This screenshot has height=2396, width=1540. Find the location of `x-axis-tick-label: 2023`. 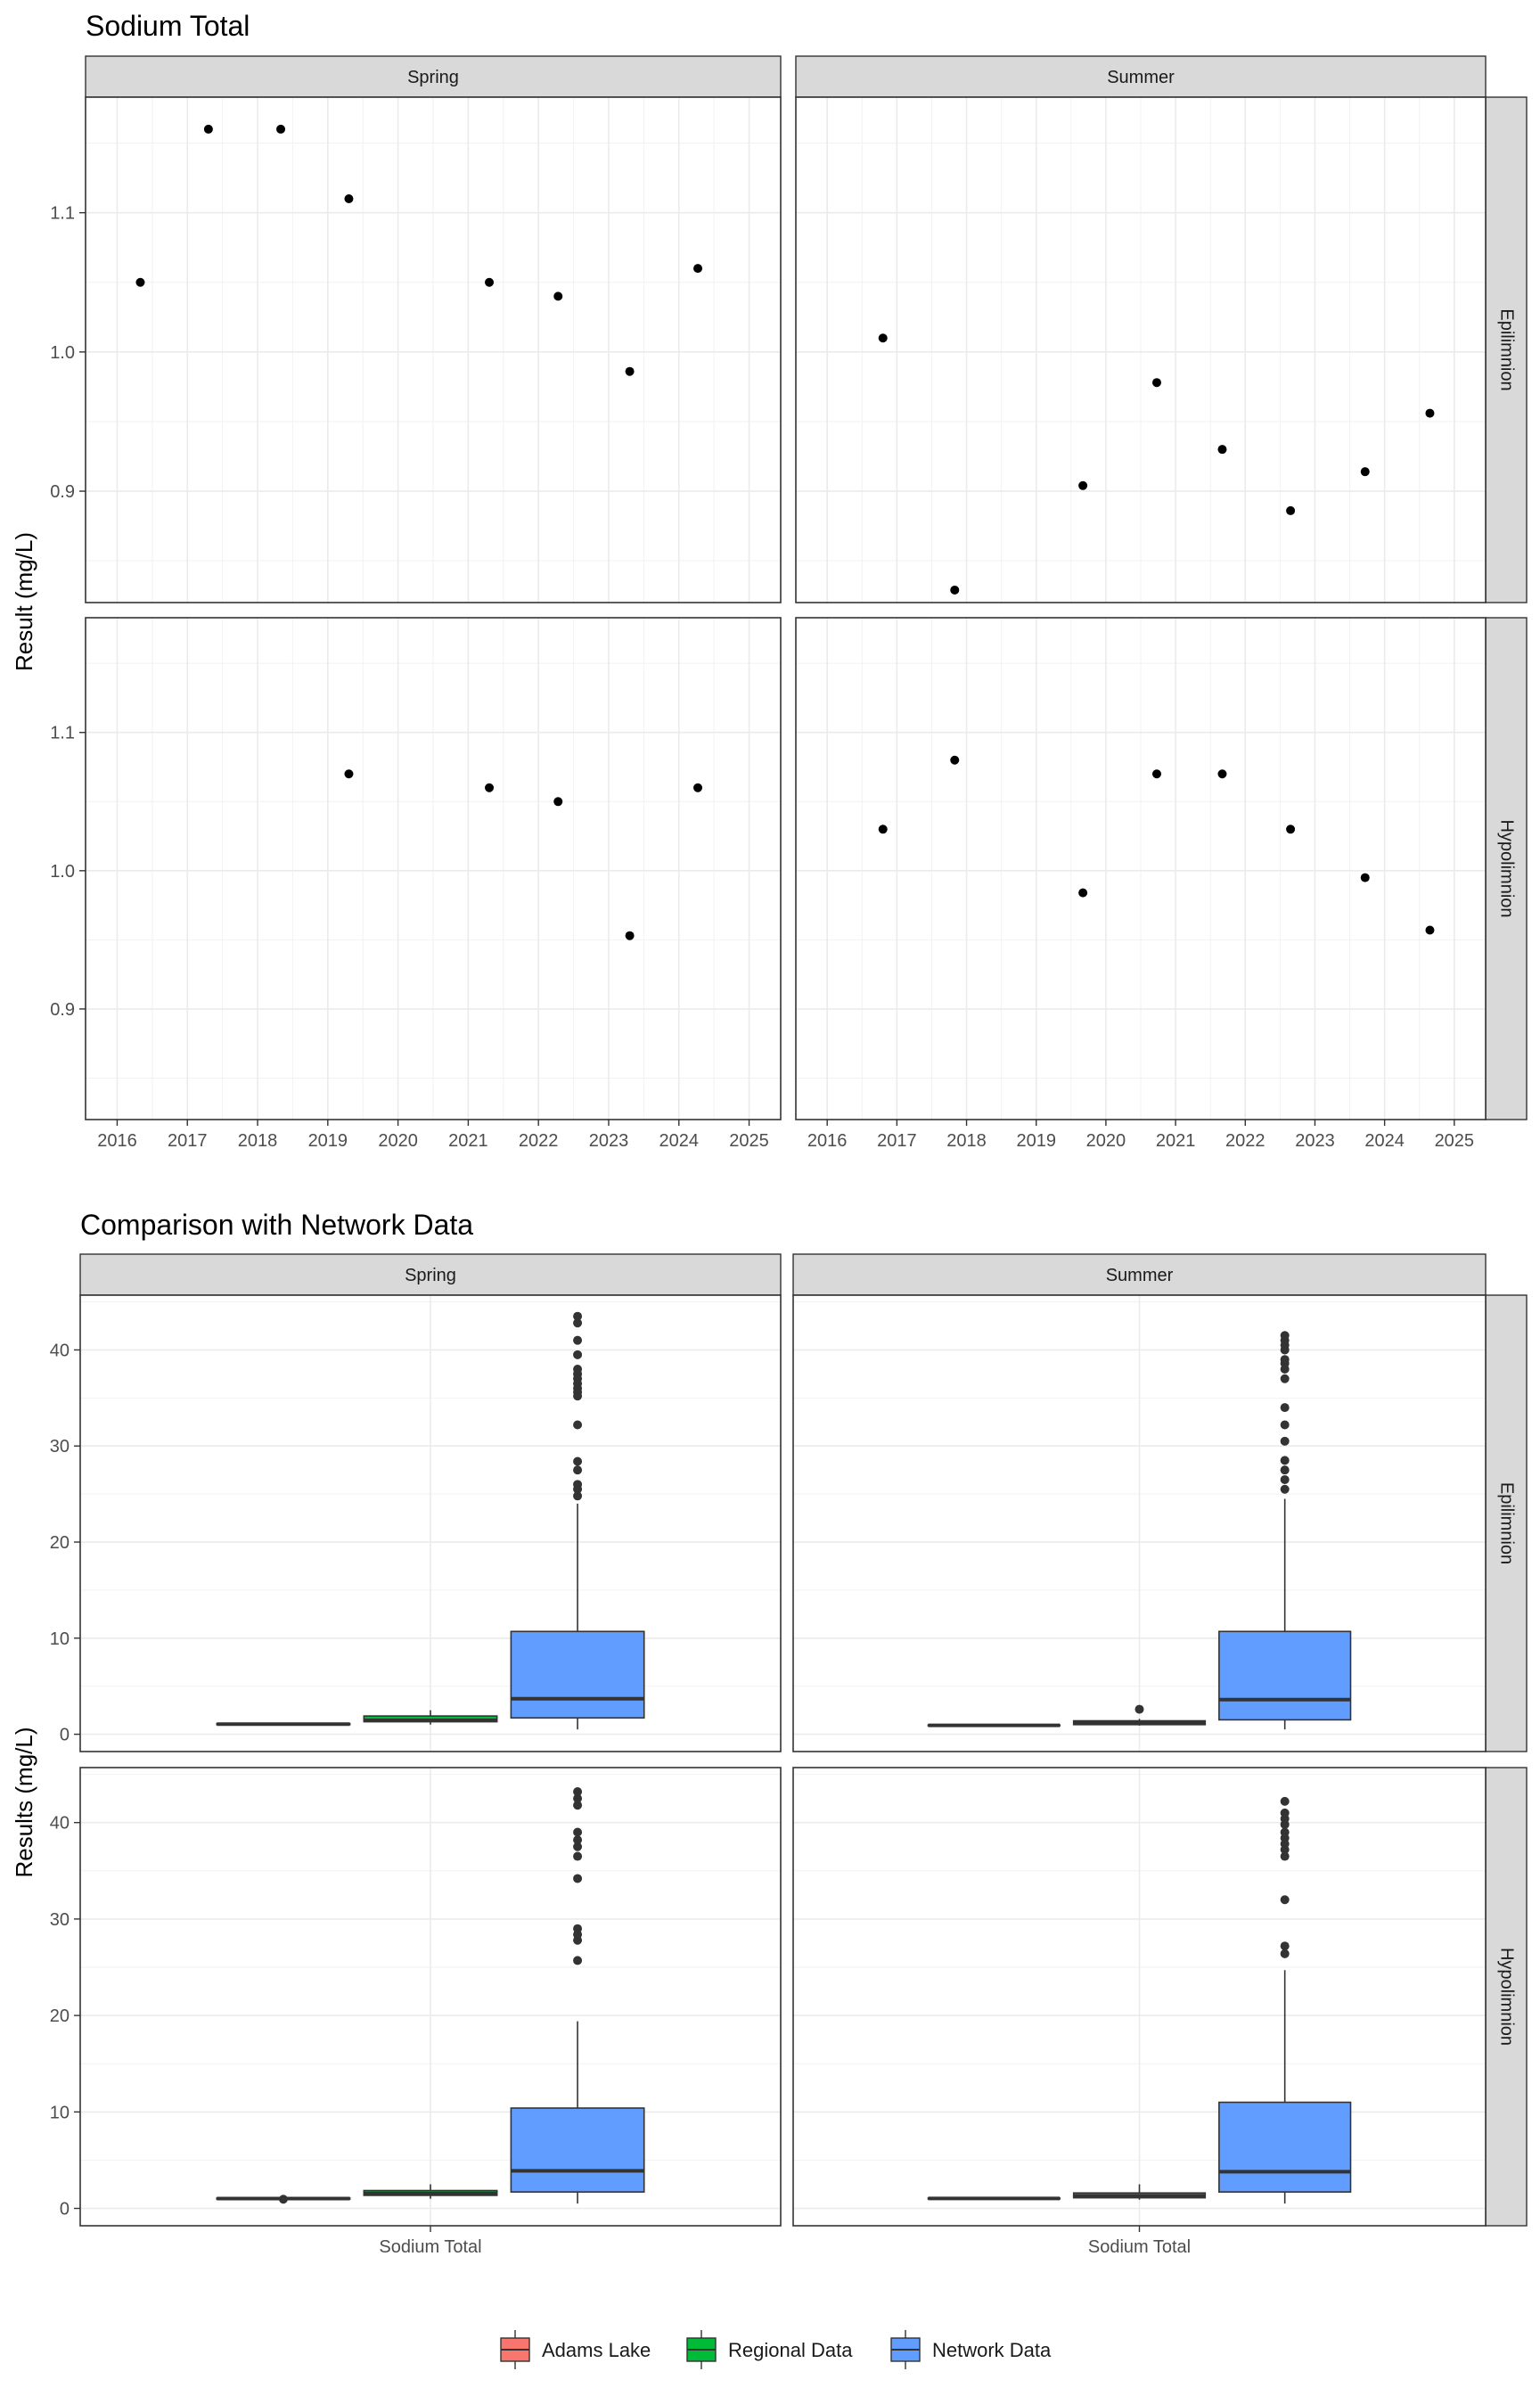

x-axis-tick-label: 2023 is located at coordinates (609, 1141).